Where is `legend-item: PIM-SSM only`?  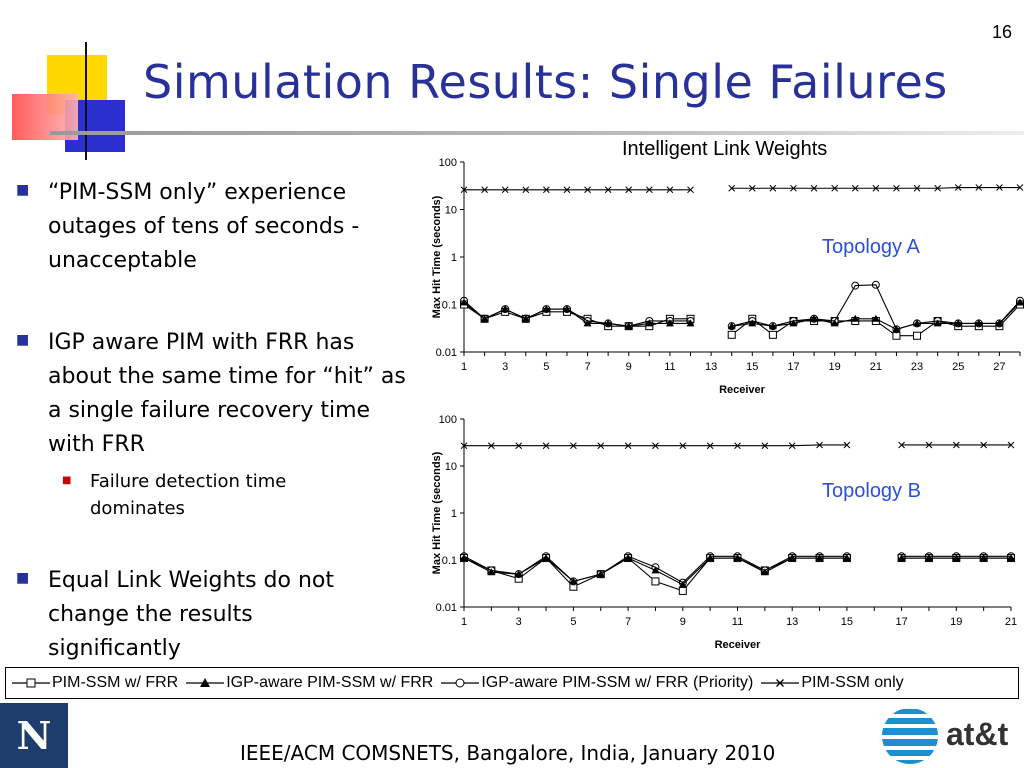 legend-item: PIM-SSM only is located at coordinates (831, 683).